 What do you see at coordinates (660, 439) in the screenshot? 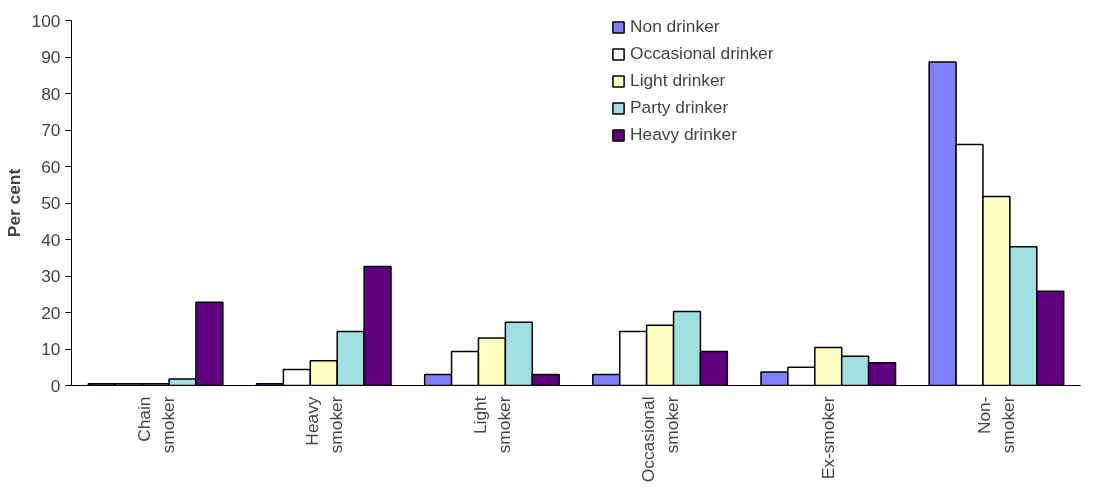
I see `x-tick-label: Occasional smoker` at bounding box center [660, 439].